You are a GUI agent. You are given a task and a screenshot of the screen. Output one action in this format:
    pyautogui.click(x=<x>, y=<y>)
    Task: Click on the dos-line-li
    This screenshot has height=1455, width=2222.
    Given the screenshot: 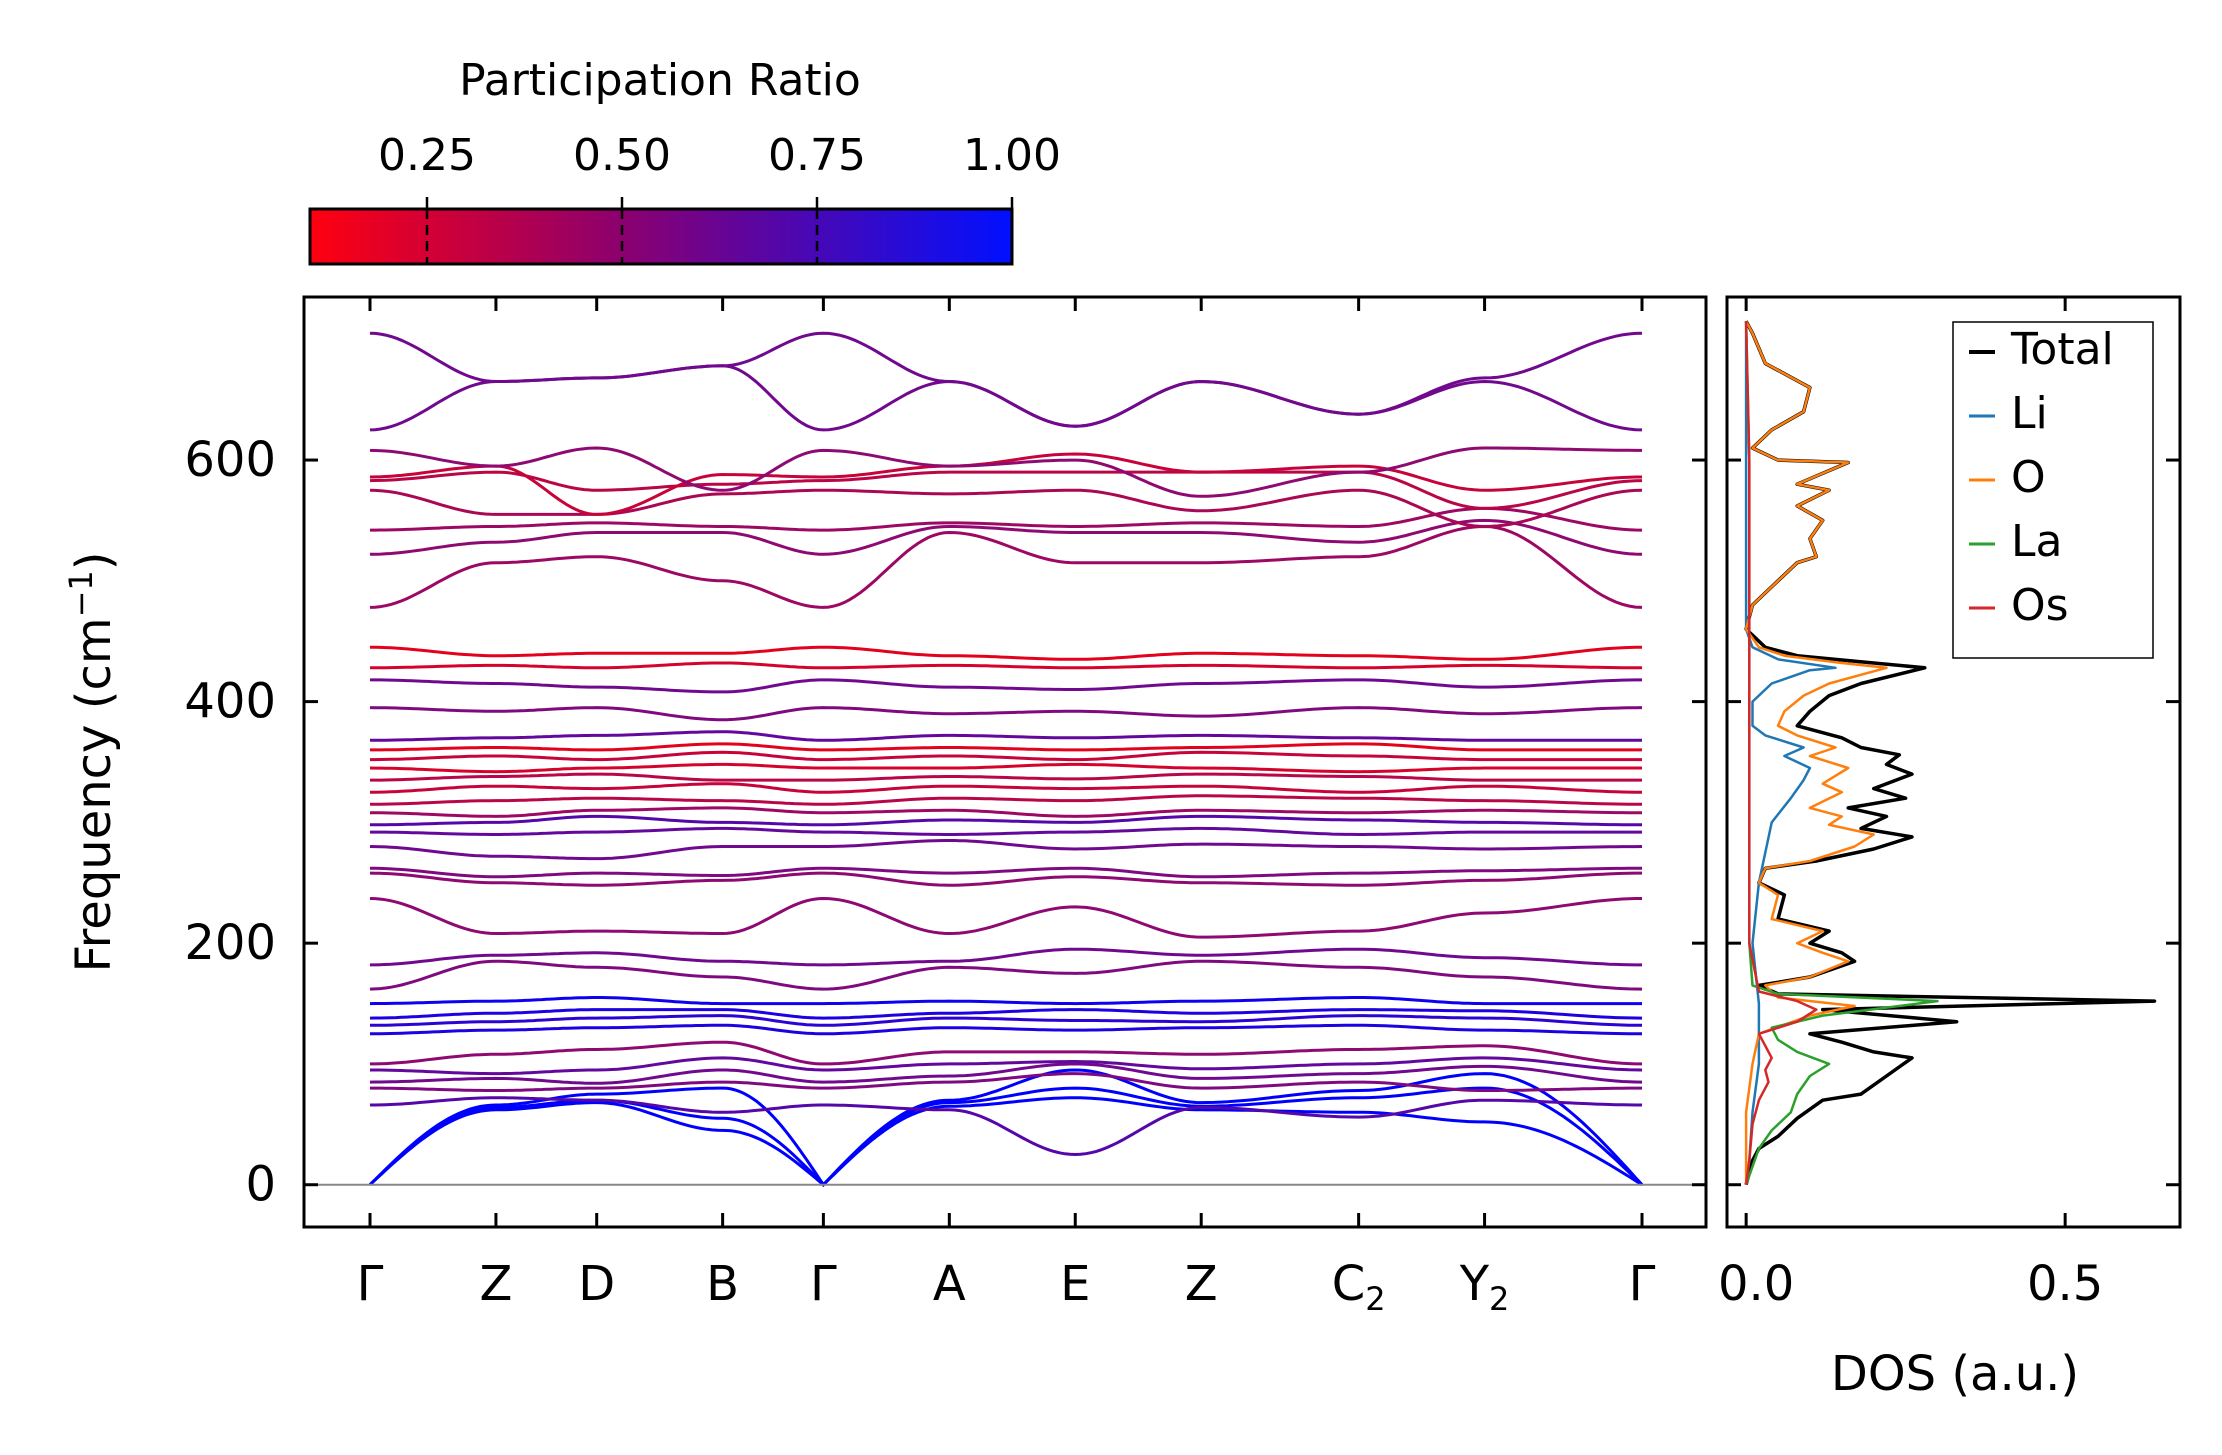 What is the action you would take?
    pyautogui.click(x=1790, y=753)
    